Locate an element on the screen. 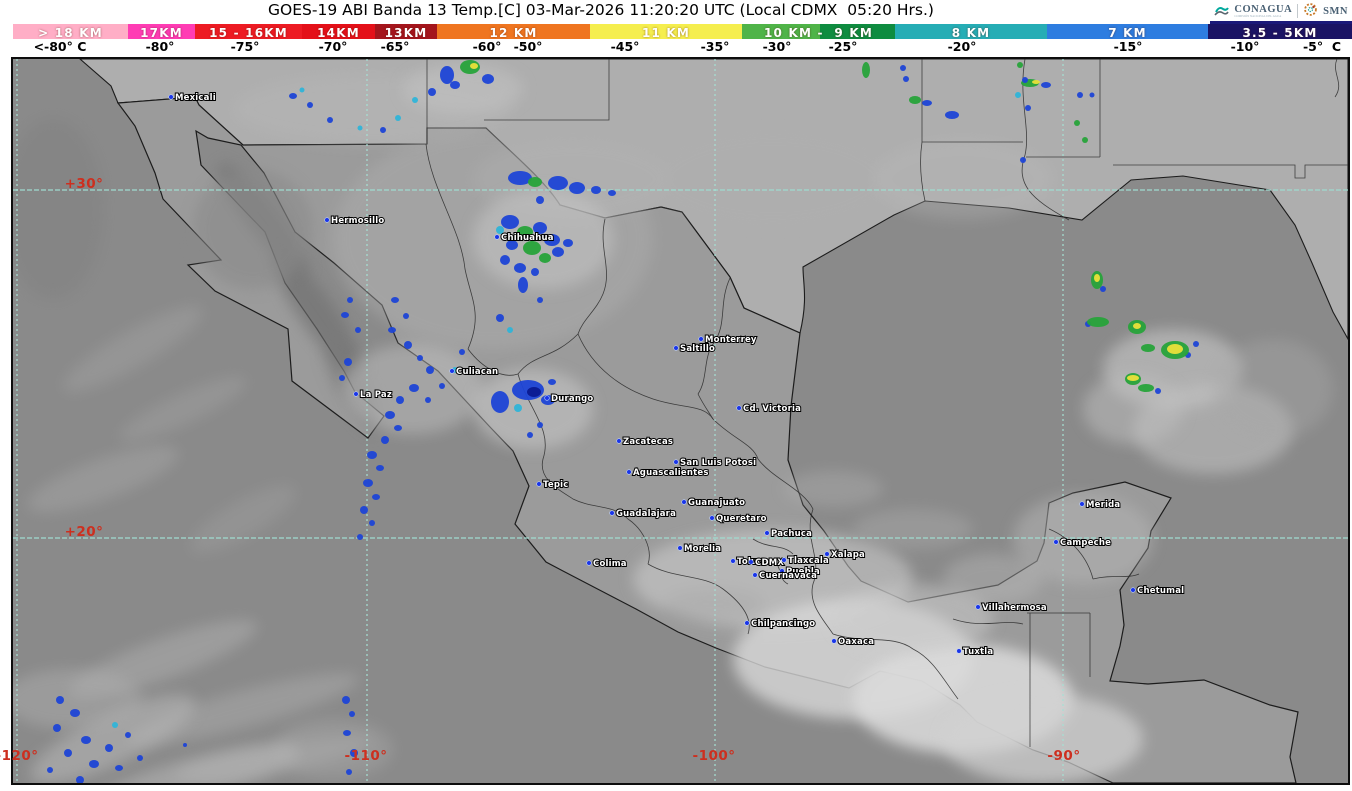 The image size is (1352, 791). scale-segment: 3.5 - 5KM is located at coordinates (1280, 32).